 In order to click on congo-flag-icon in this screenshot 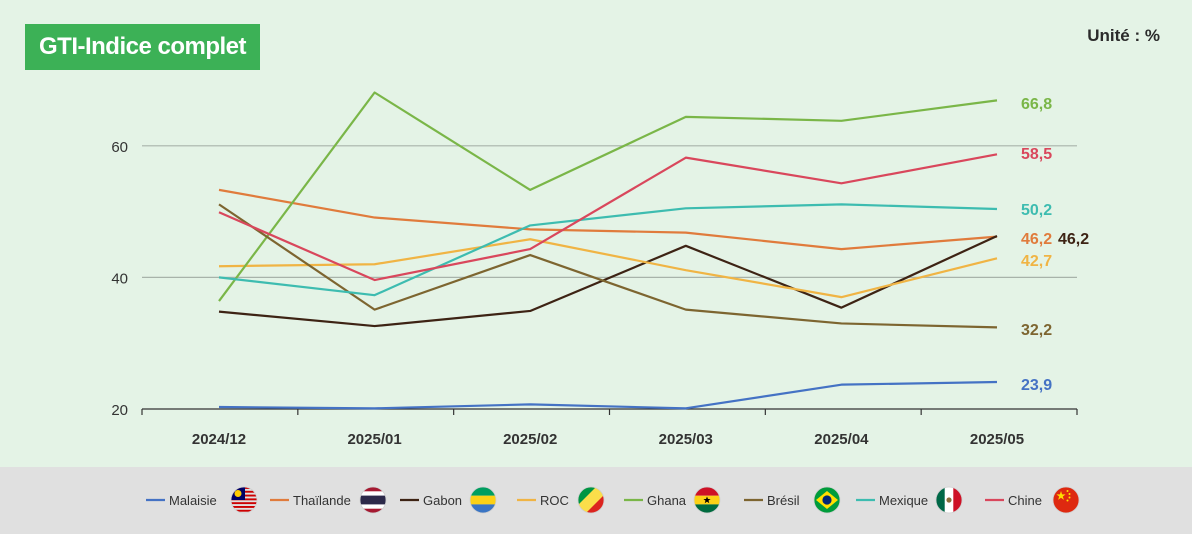, I will do `click(591, 500)`.